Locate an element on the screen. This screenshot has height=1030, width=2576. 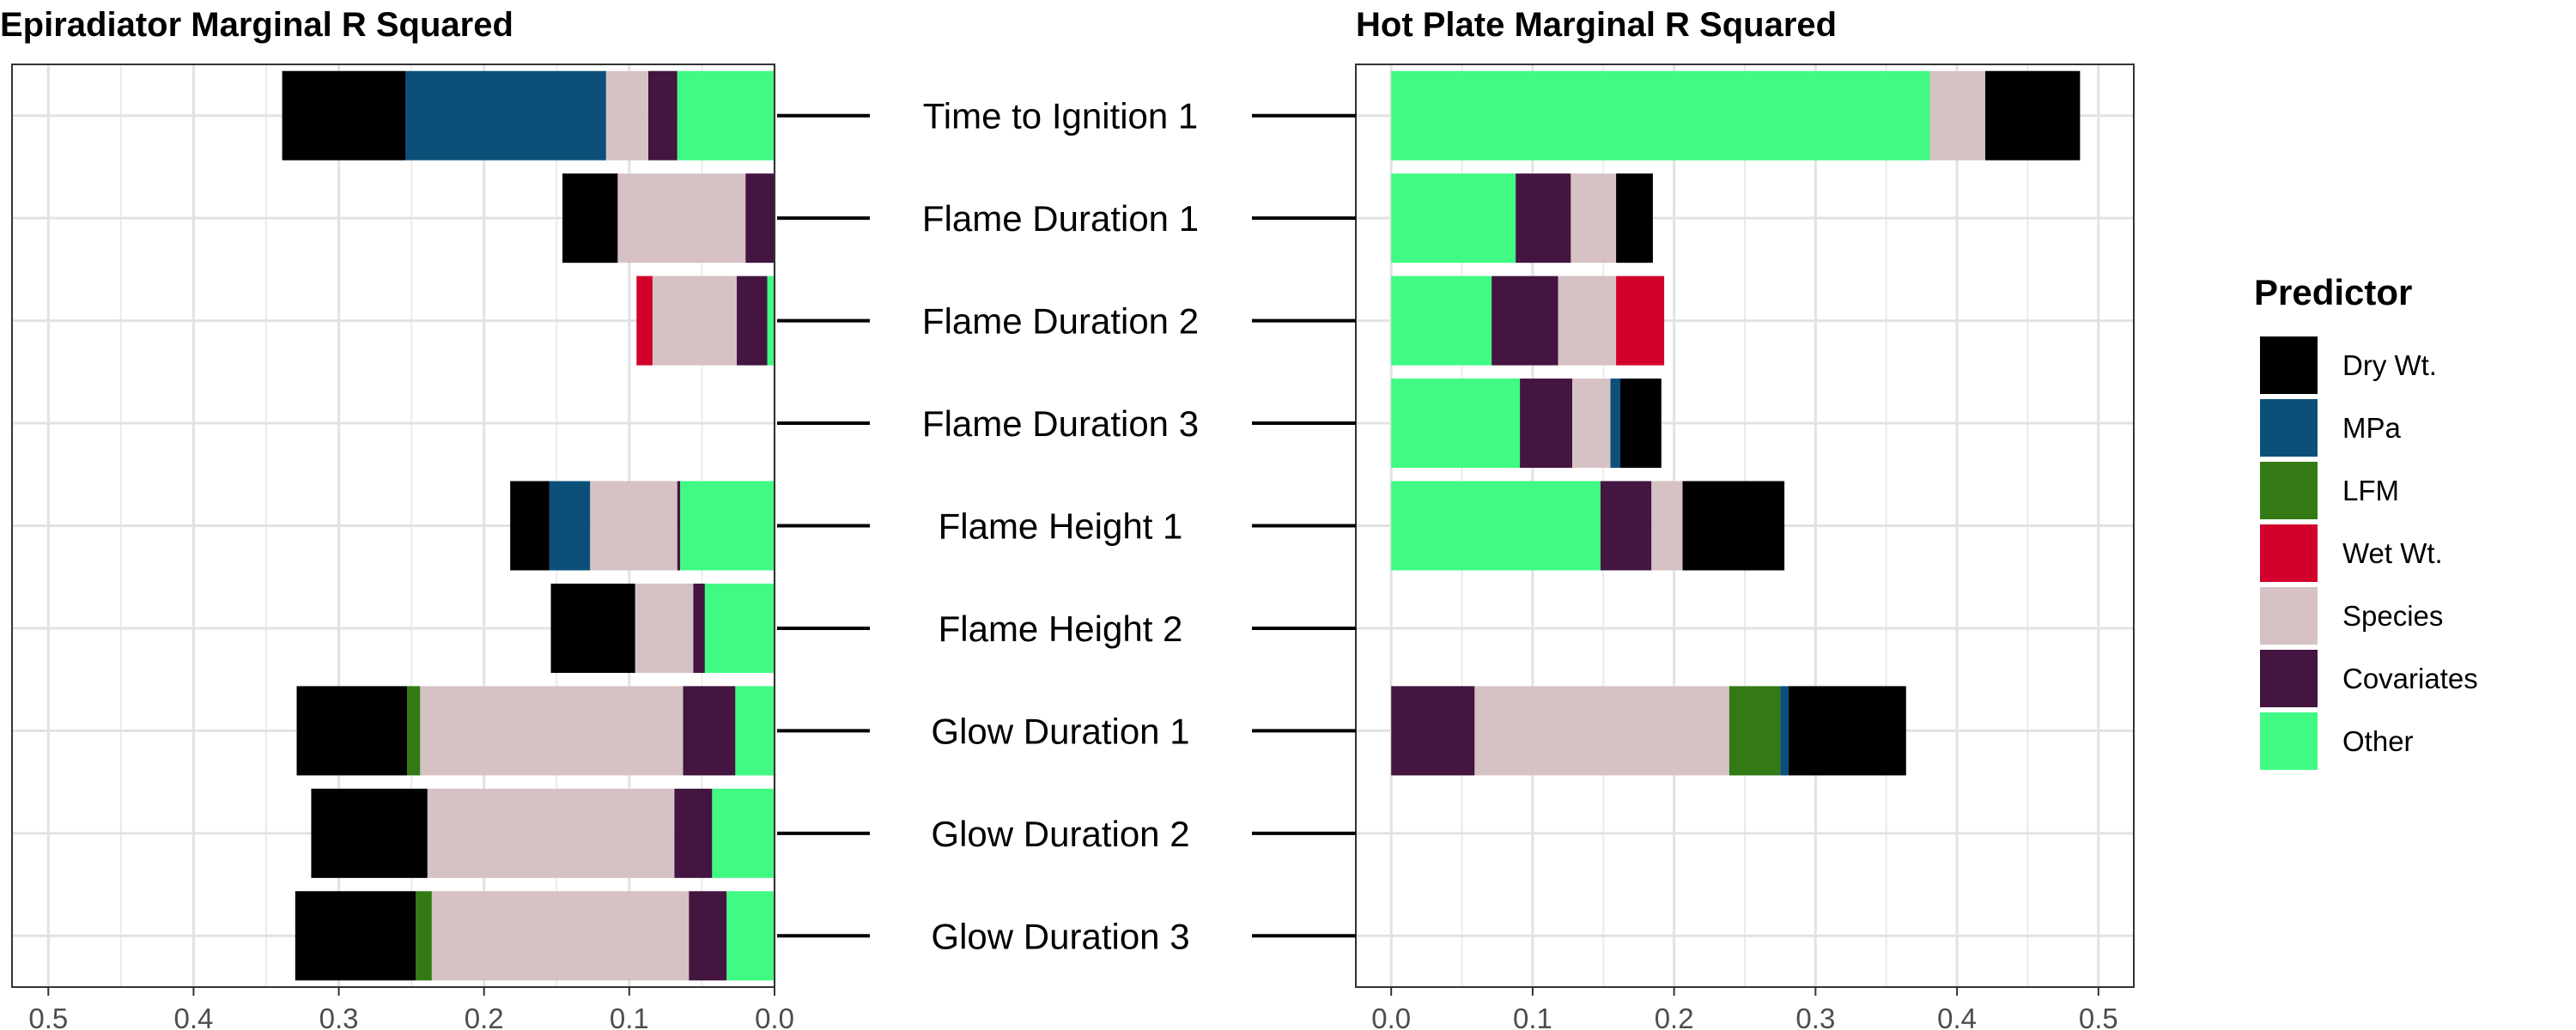
category-label: Glow Duration 3 is located at coordinates (1060, 936).